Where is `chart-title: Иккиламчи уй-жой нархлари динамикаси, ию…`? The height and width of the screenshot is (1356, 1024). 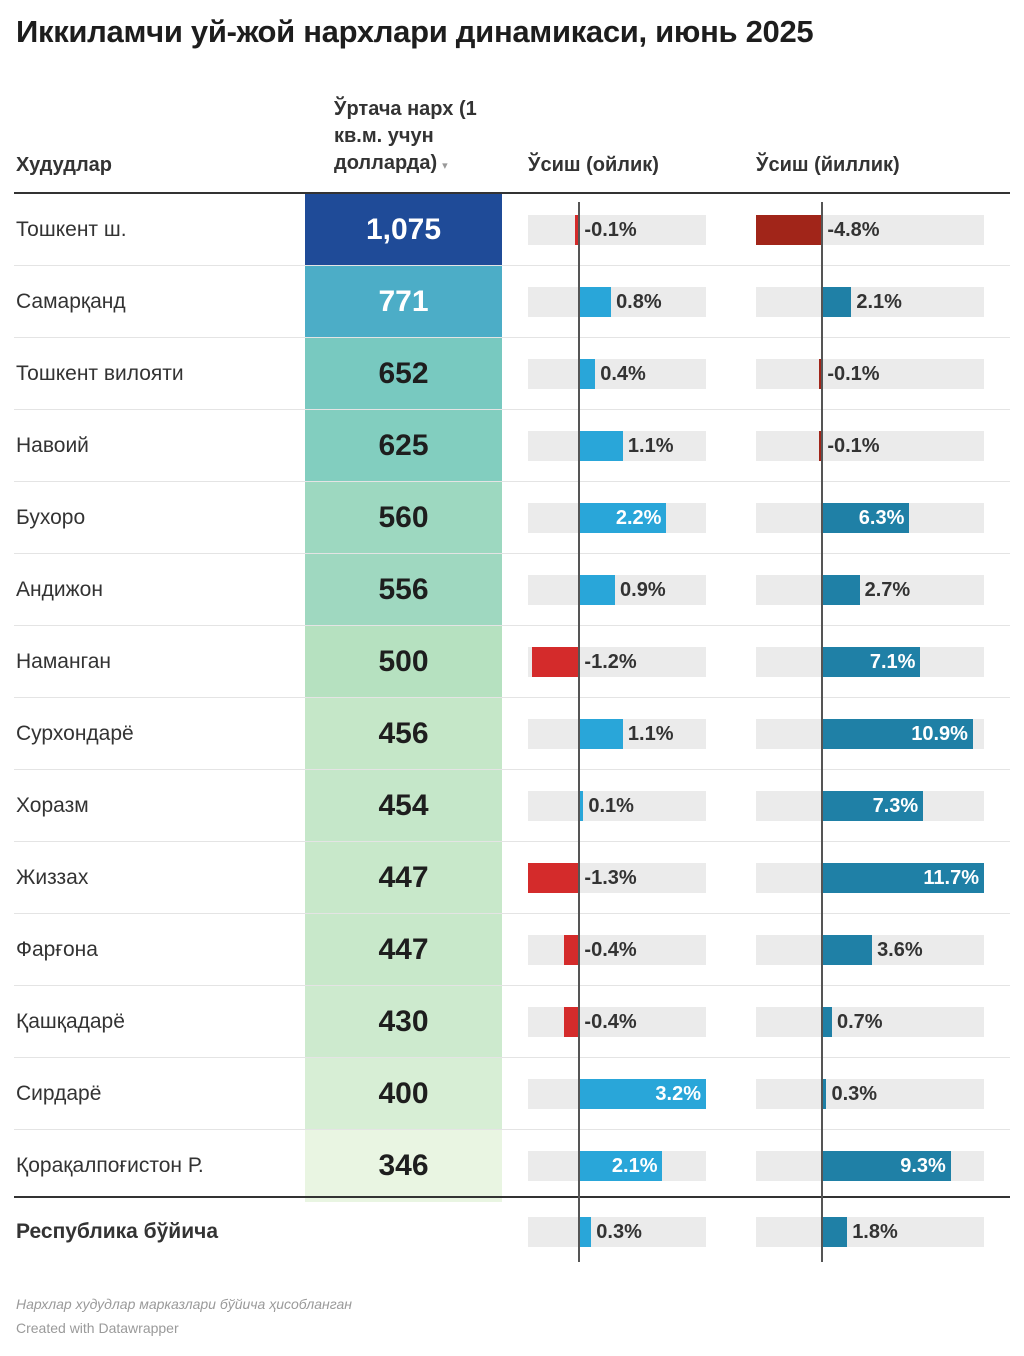
chart-title: Иккиламчи уй-жой нархлари динамикаси, ию… is located at coordinates (415, 31).